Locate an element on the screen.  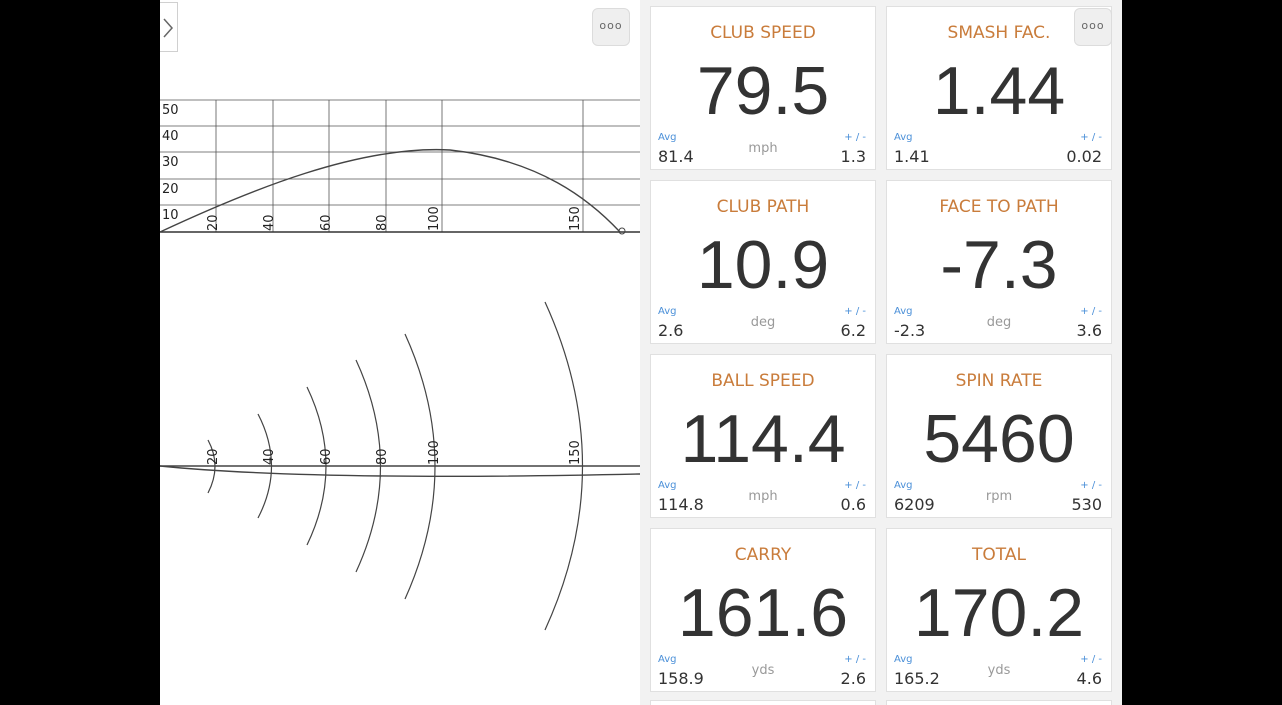
metric-card-spin-rate: SPIN RATE 5460 Avg + / - 6209 rpm 530 is located at coordinates (999, 436).